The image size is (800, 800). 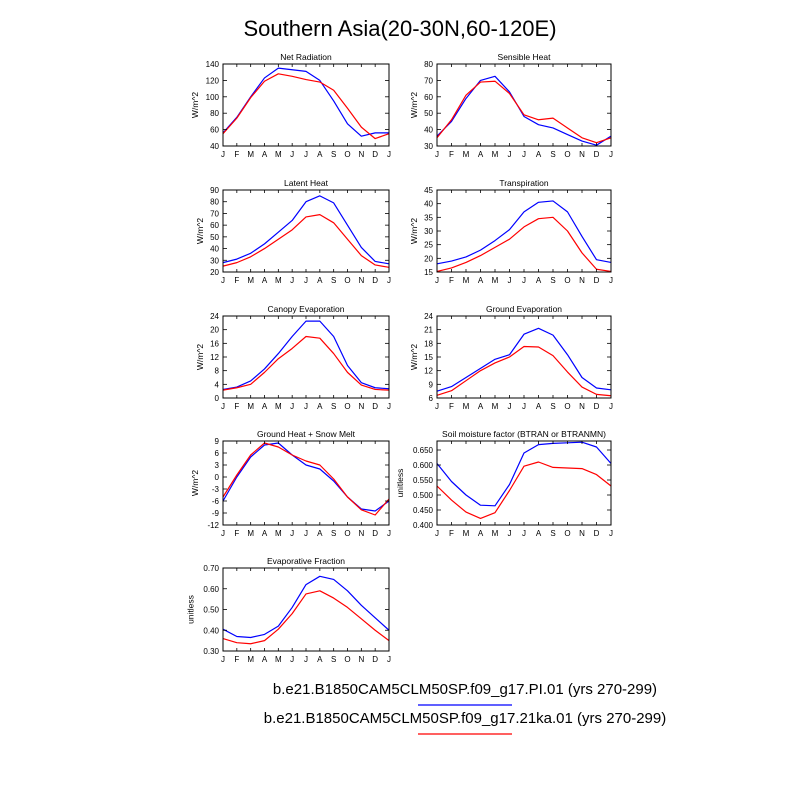 What do you see at coordinates (214, 113) in the screenshot?
I see `net-radiation-y-tick-label: 80` at bounding box center [214, 113].